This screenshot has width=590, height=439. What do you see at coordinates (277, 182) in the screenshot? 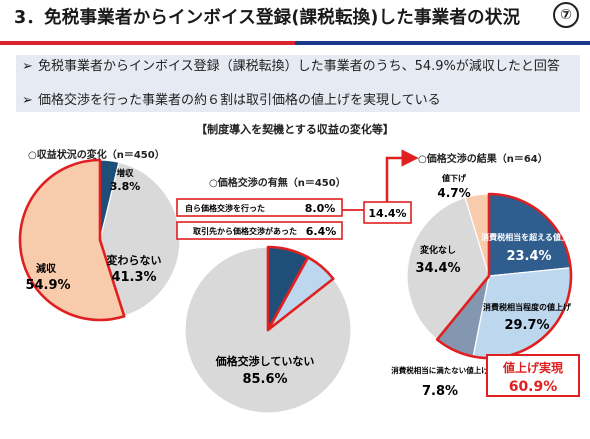
I see `pie2-title: ○価格交渉の有無（n＝450）` at bounding box center [277, 182].